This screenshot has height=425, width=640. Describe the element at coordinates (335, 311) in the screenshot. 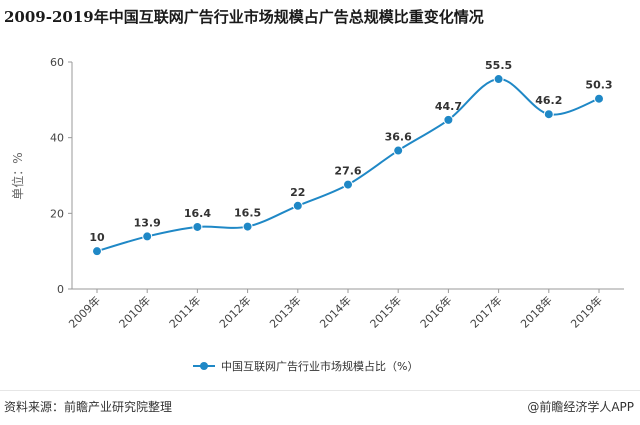

I see `x-tick-label: 2014年` at that location.